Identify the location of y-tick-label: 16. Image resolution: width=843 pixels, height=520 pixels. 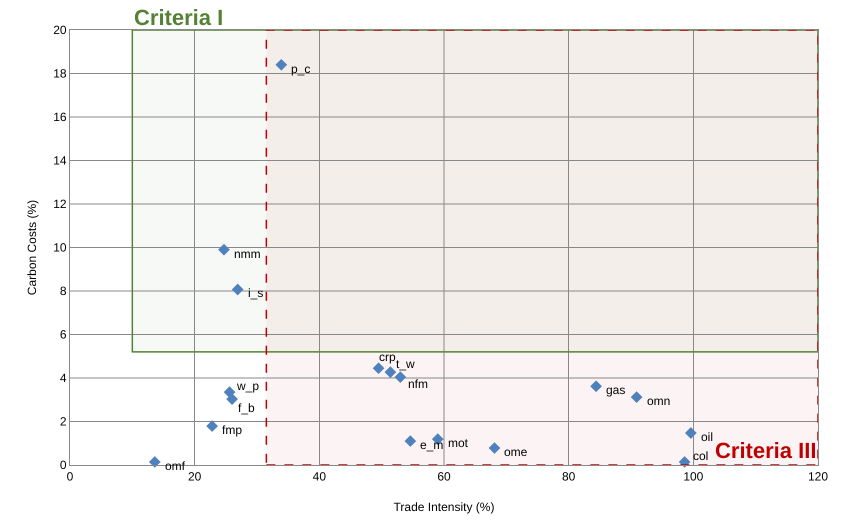
(60, 117).